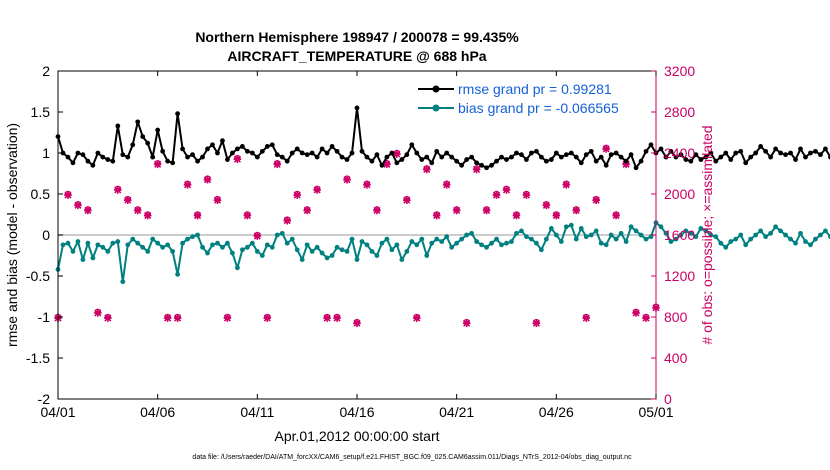 The height and width of the screenshot is (470, 830). I want to click on bias-series, so click(442, 252).